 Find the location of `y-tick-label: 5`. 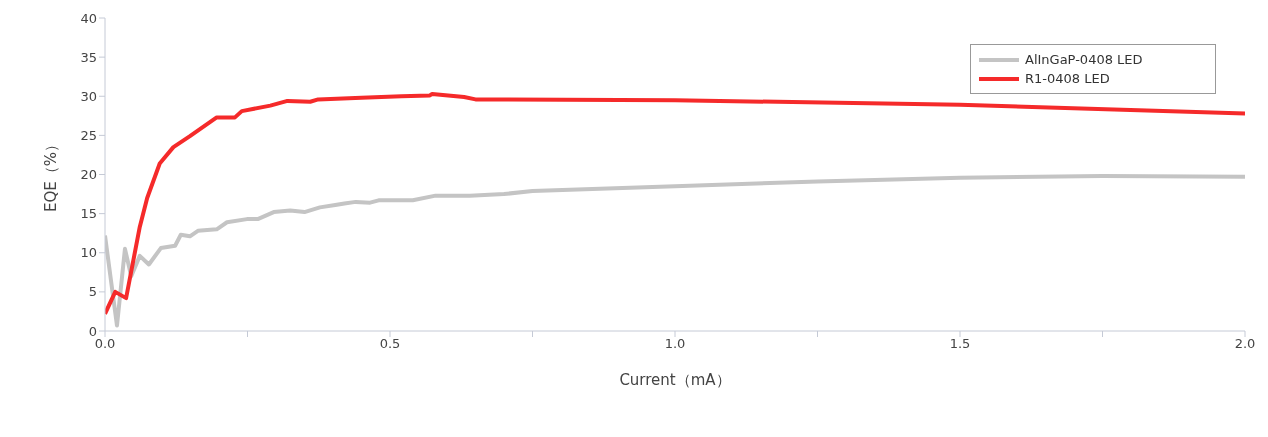

y-tick-label: 5 is located at coordinates (92, 292).